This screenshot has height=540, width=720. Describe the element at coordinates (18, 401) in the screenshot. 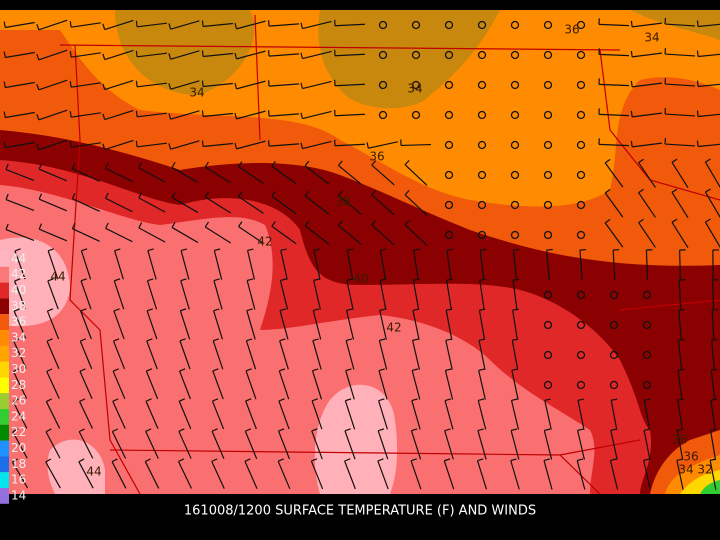

I see `legend-label: 26` at that location.